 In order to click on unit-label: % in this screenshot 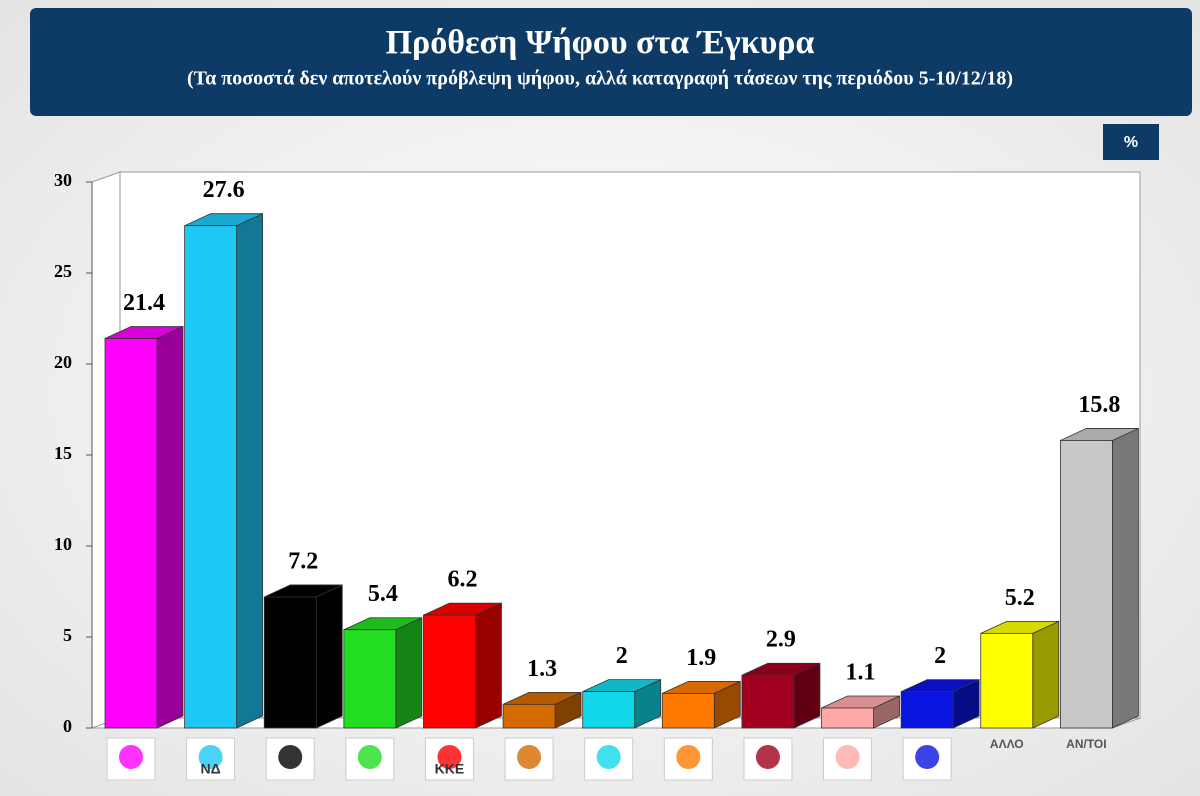, I will do `click(1131, 142)`.